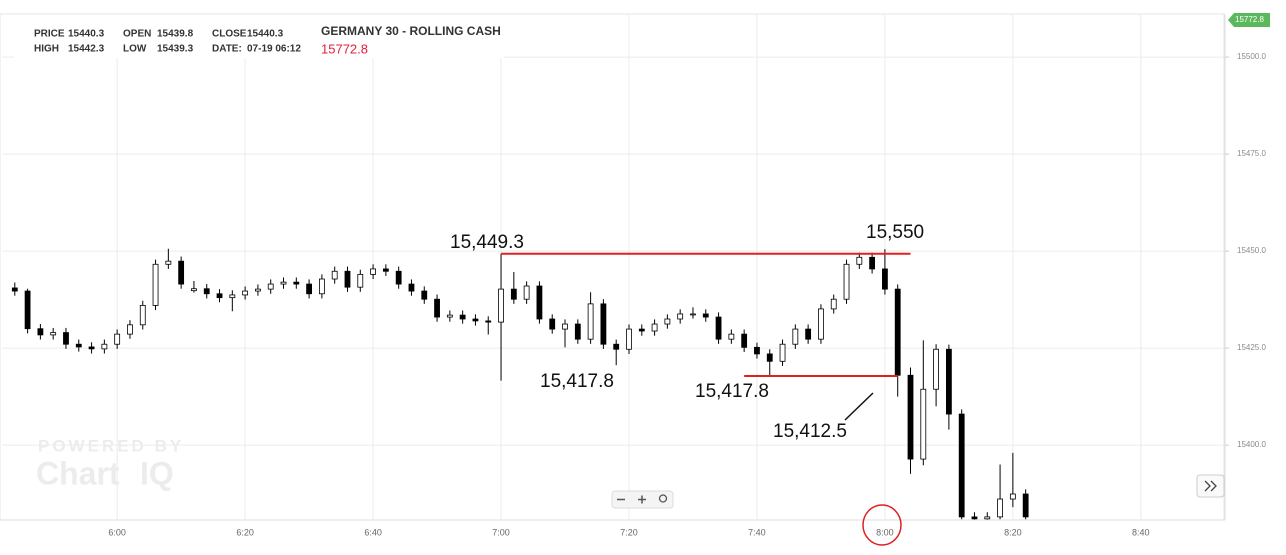 This screenshot has height=555, width=1286. Describe the element at coordinates (501, 532) in the screenshot. I see `x-tick-label: 7:00` at that location.